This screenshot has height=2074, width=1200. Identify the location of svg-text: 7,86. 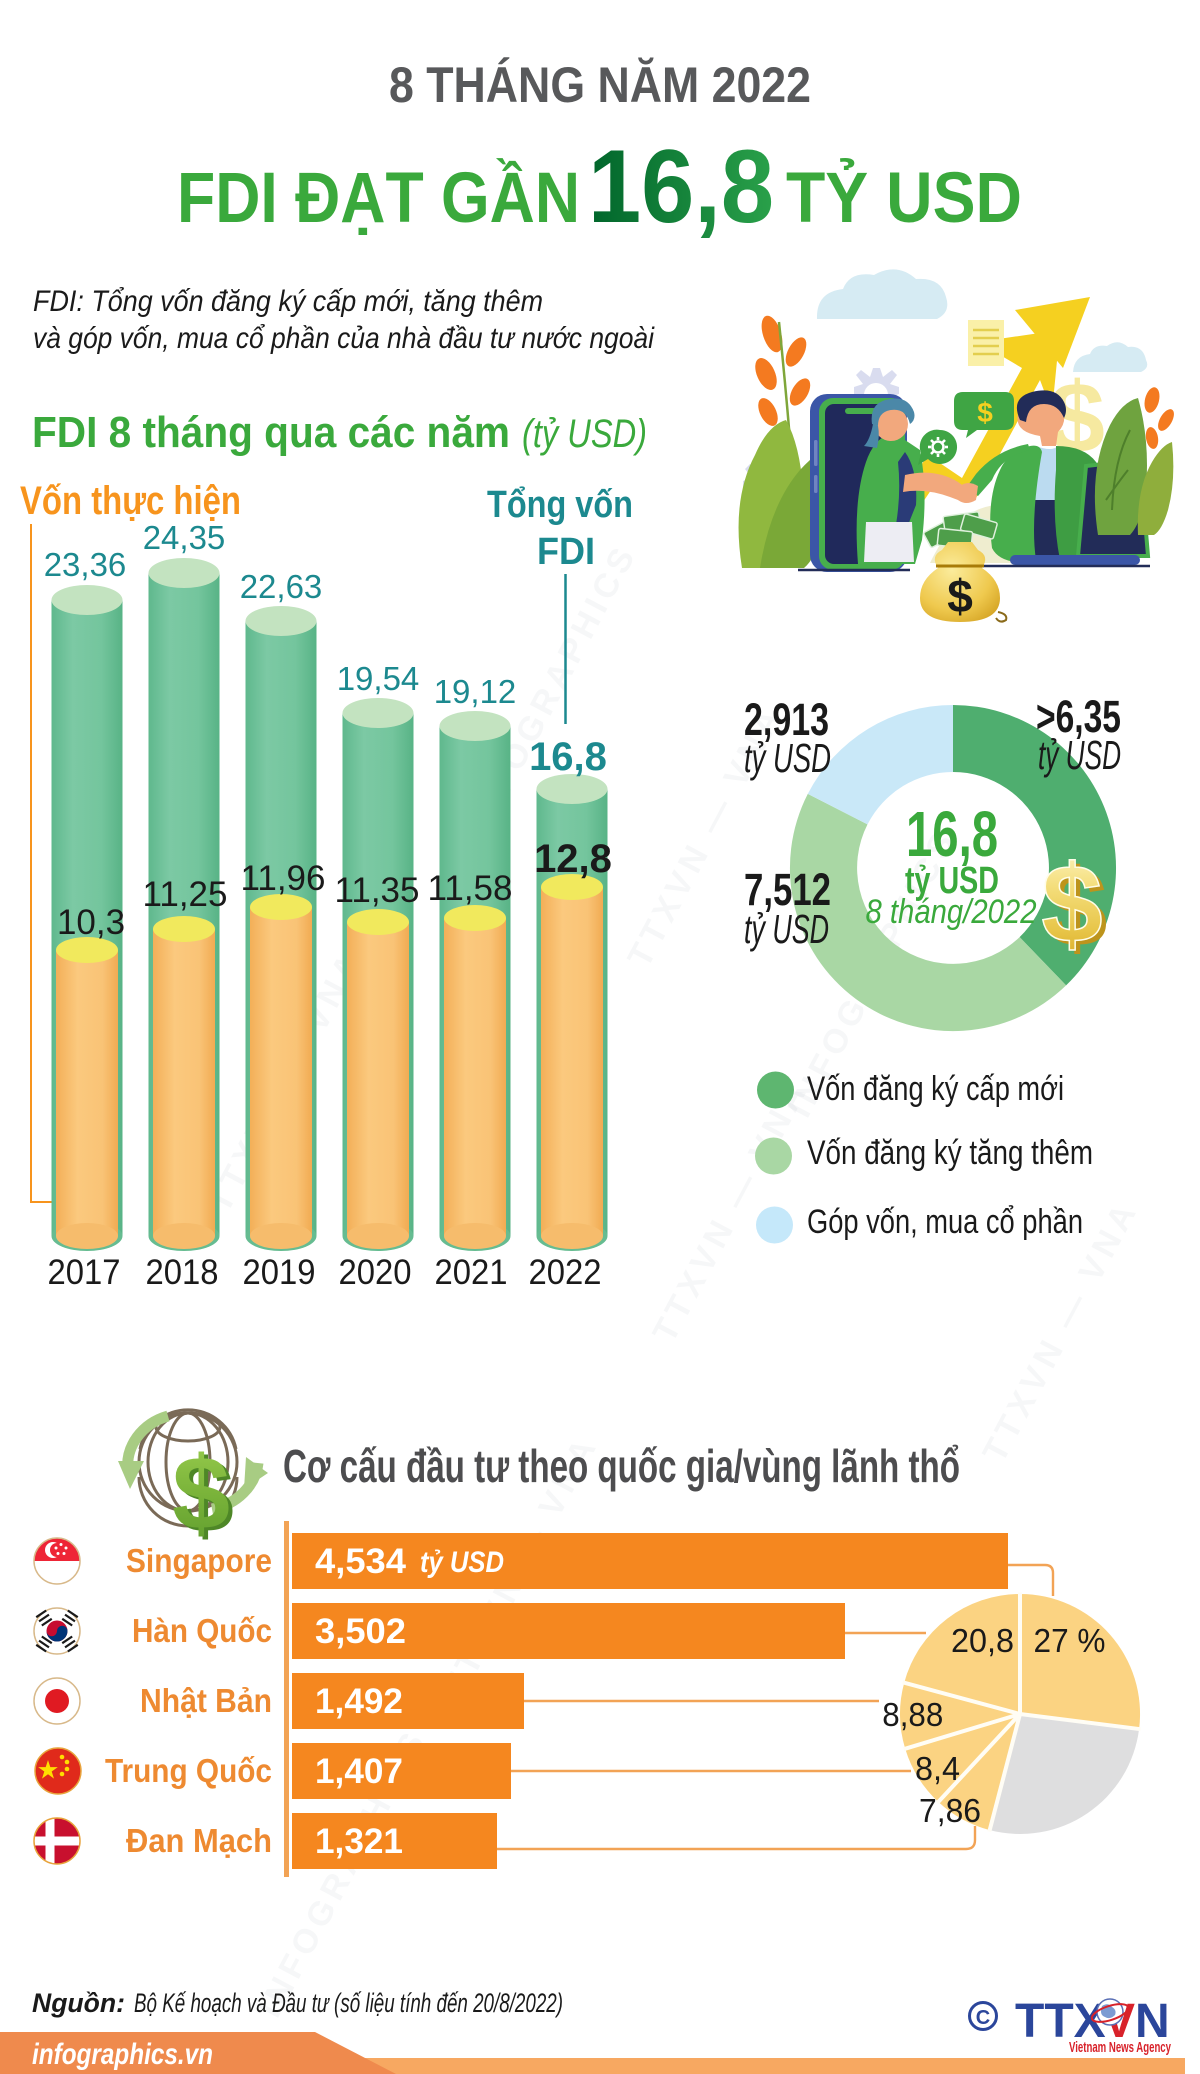
(950, 1810).